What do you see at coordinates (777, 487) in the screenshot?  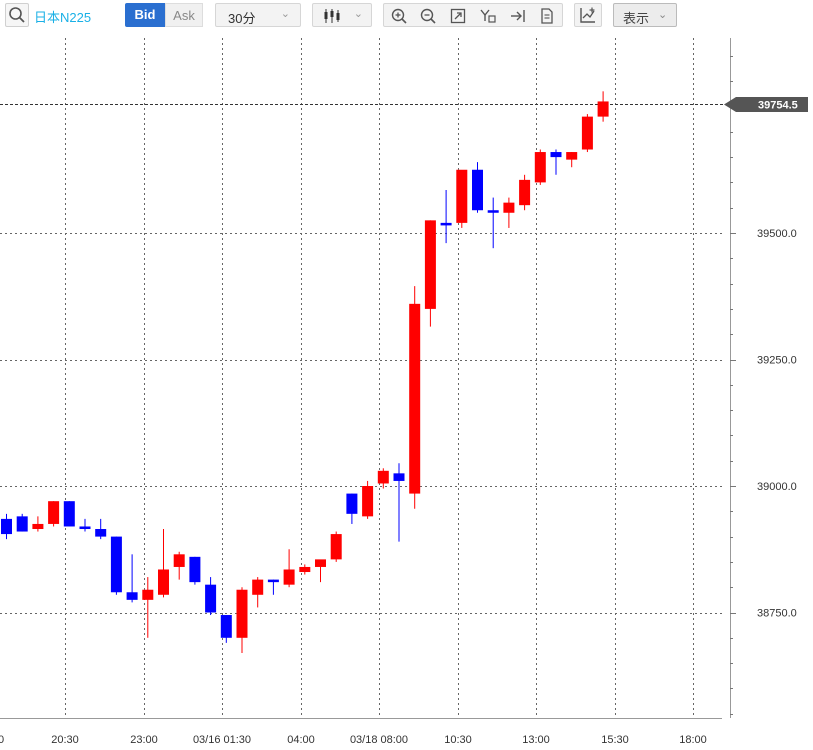 I see `y-tick-label: 39000.0` at bounding box center [777, 487].